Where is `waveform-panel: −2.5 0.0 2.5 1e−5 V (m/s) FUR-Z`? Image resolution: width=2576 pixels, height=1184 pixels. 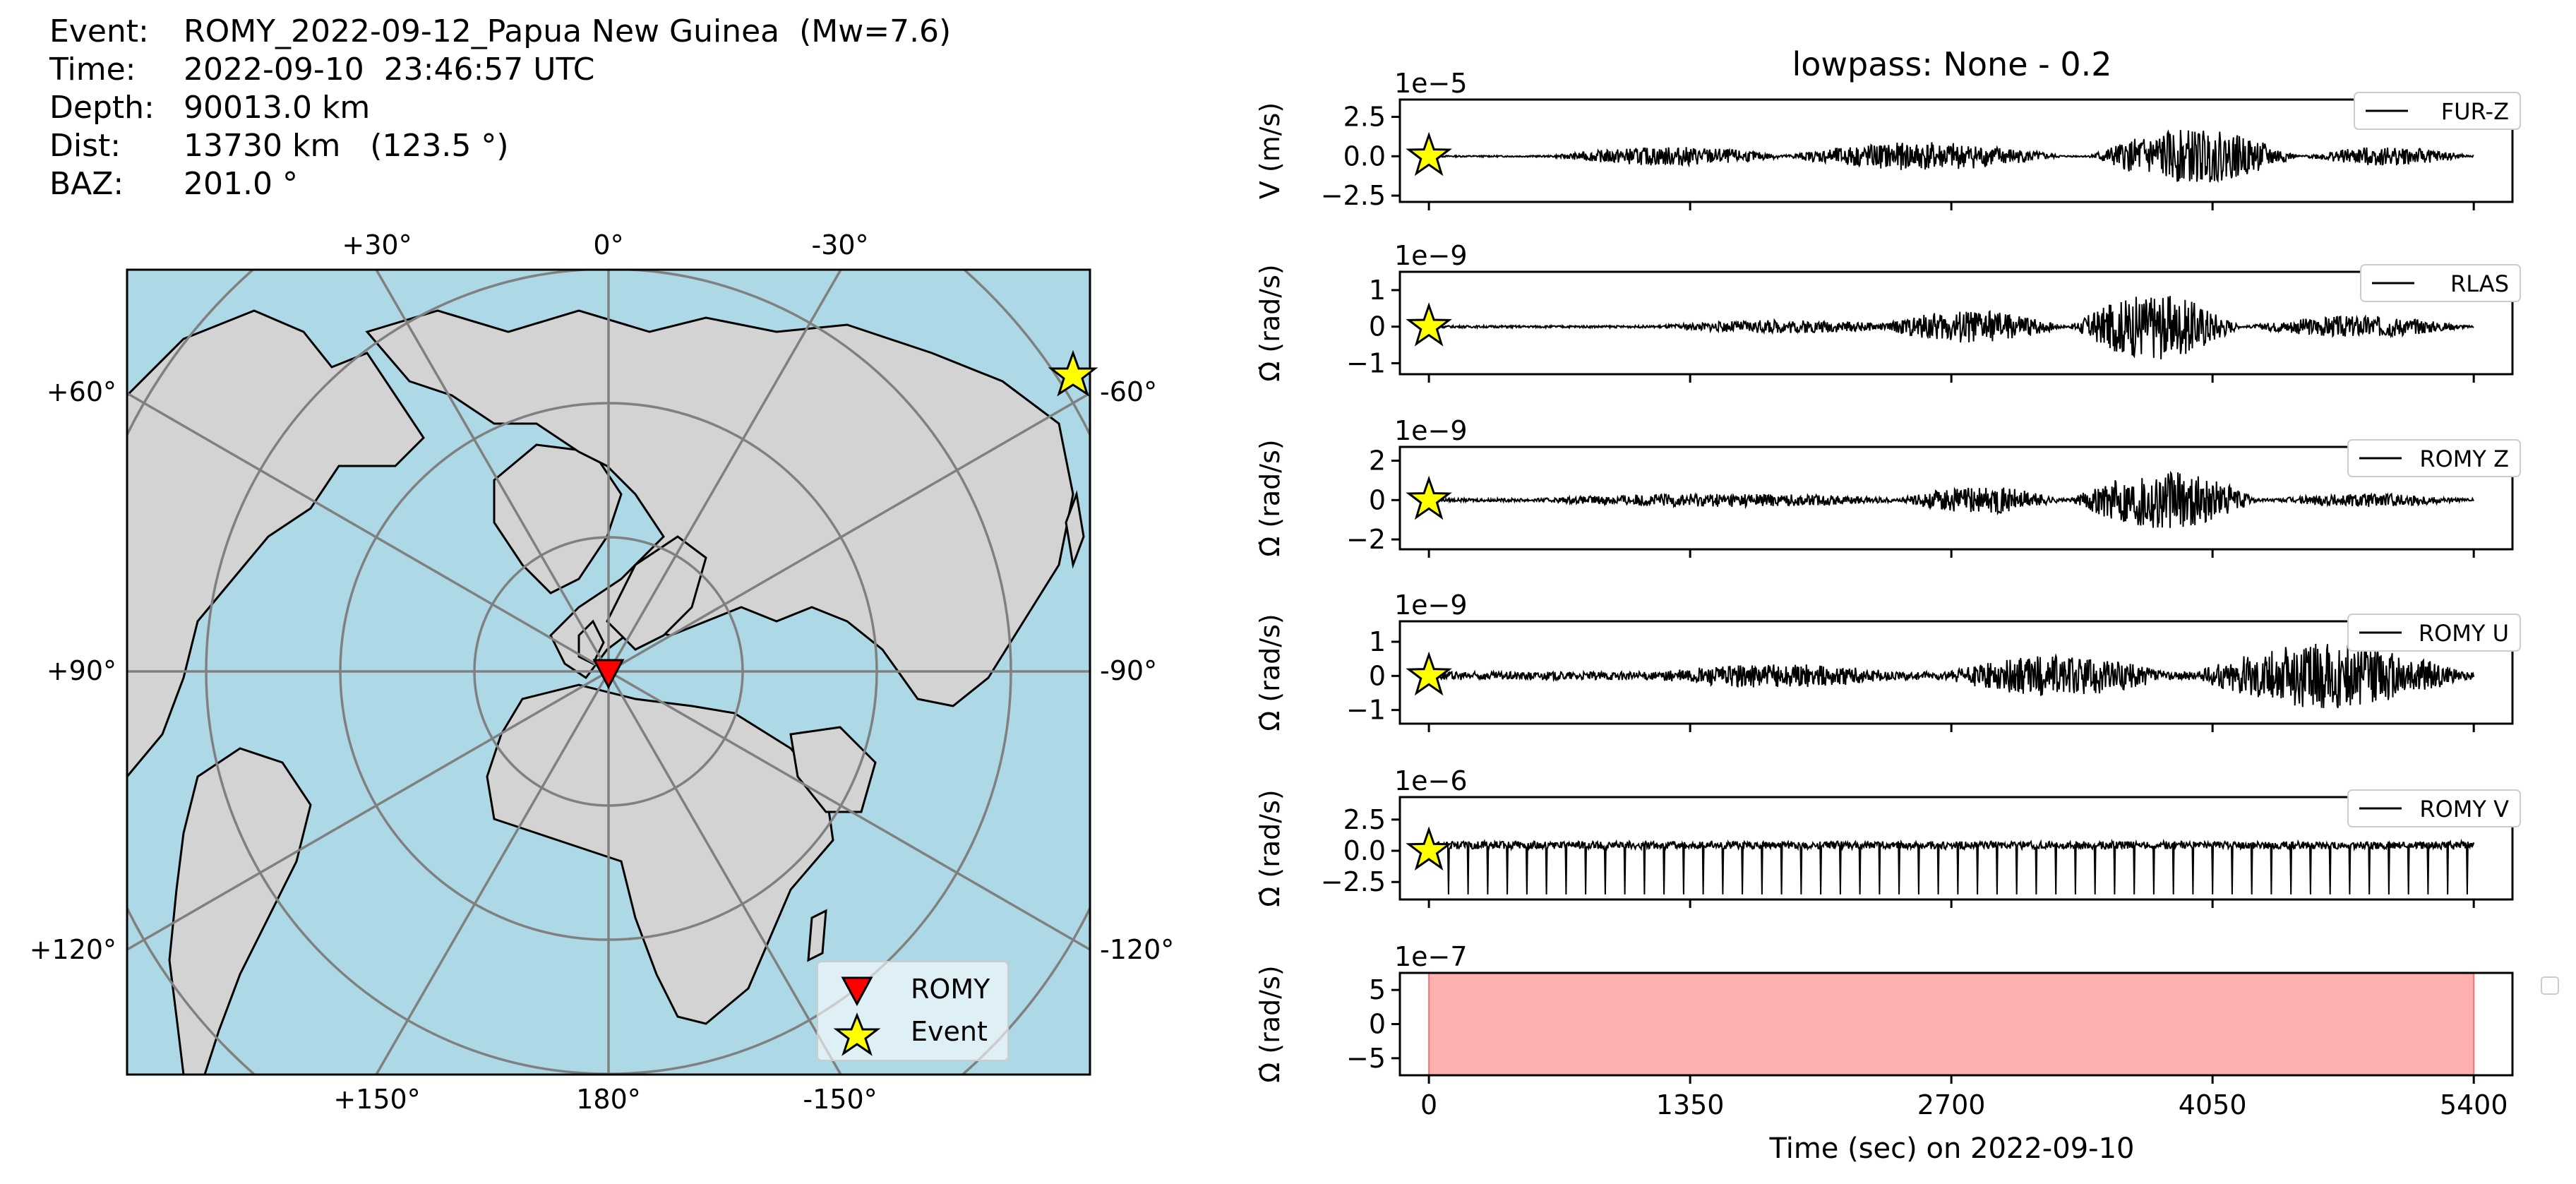
waveform-panel: −2.5 0.0 2.5 1e−5 V (m/s) FUR-Z is located at coordinates (1887, 139).